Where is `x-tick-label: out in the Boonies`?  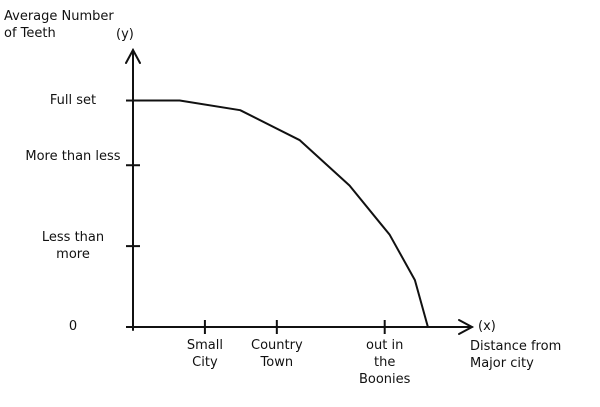
x-tick-label: out in the Boonies is located at coordinates (384, 362).